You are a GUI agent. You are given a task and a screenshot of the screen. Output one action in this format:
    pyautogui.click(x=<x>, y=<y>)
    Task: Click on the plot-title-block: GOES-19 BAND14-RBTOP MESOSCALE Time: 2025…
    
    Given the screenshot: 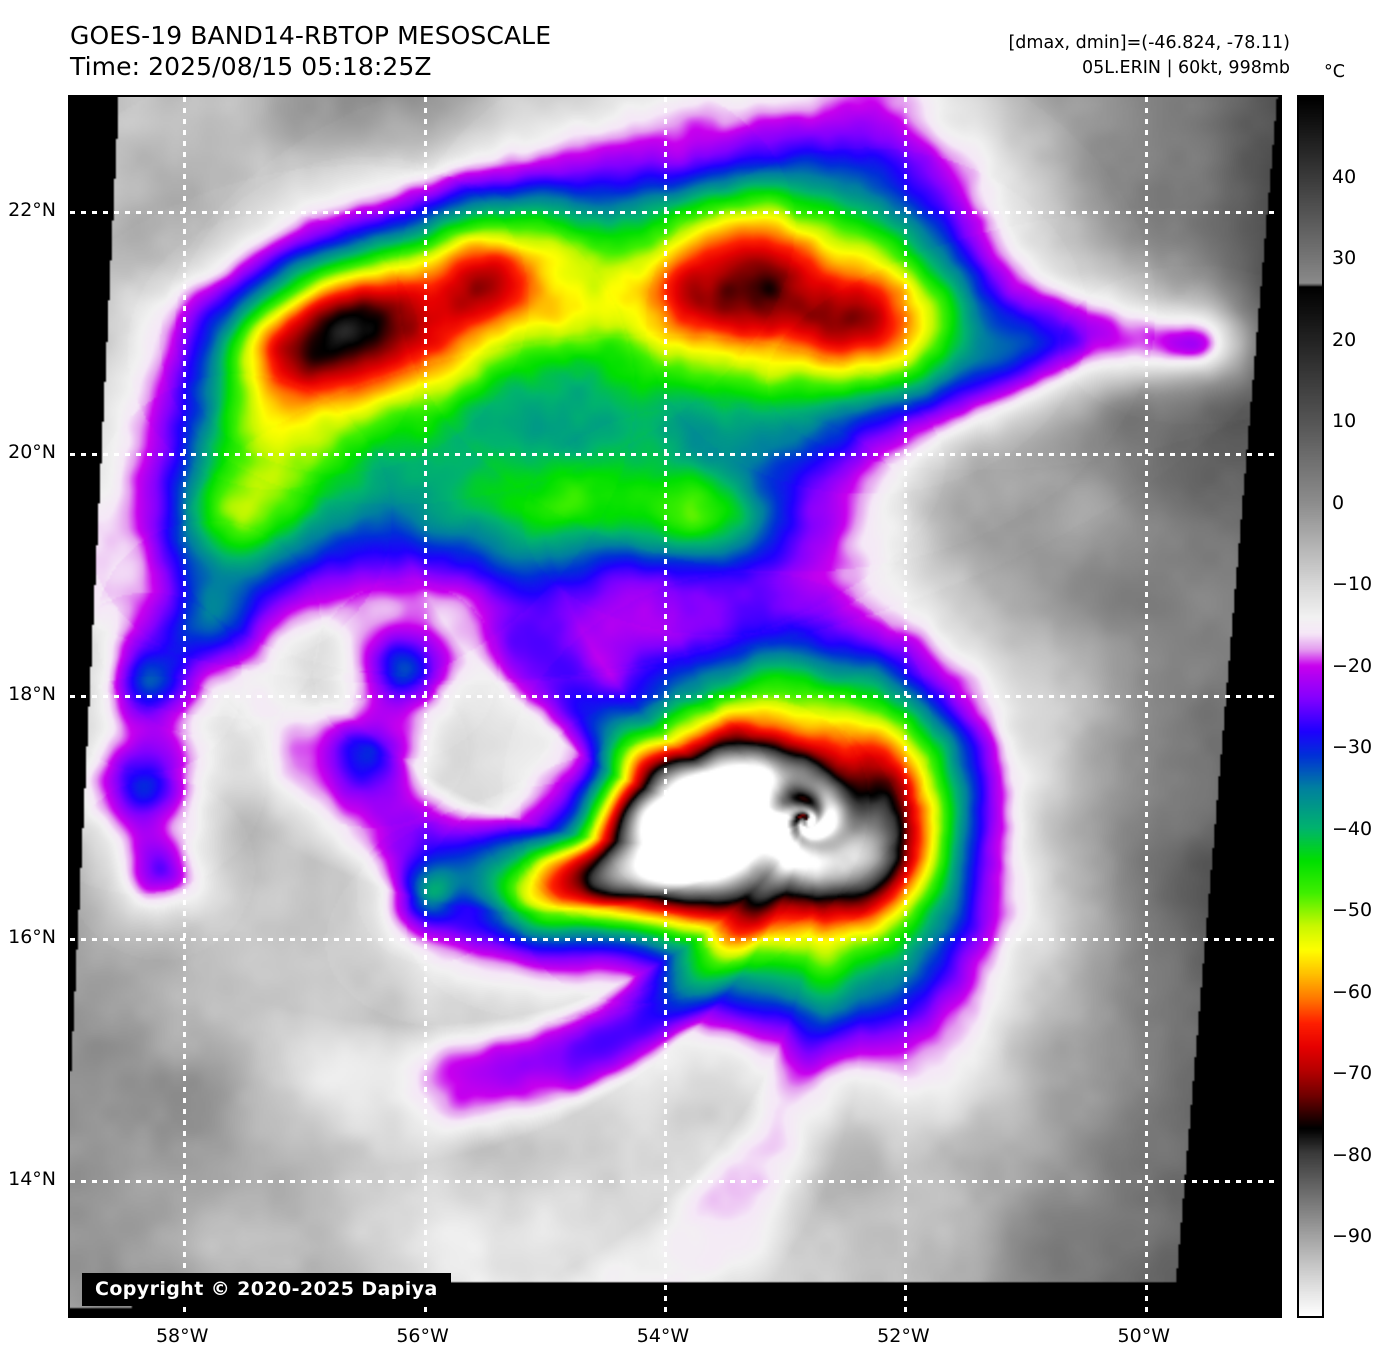 What is the action you would take?
    pyautogui.click(x=310, y=51)
    